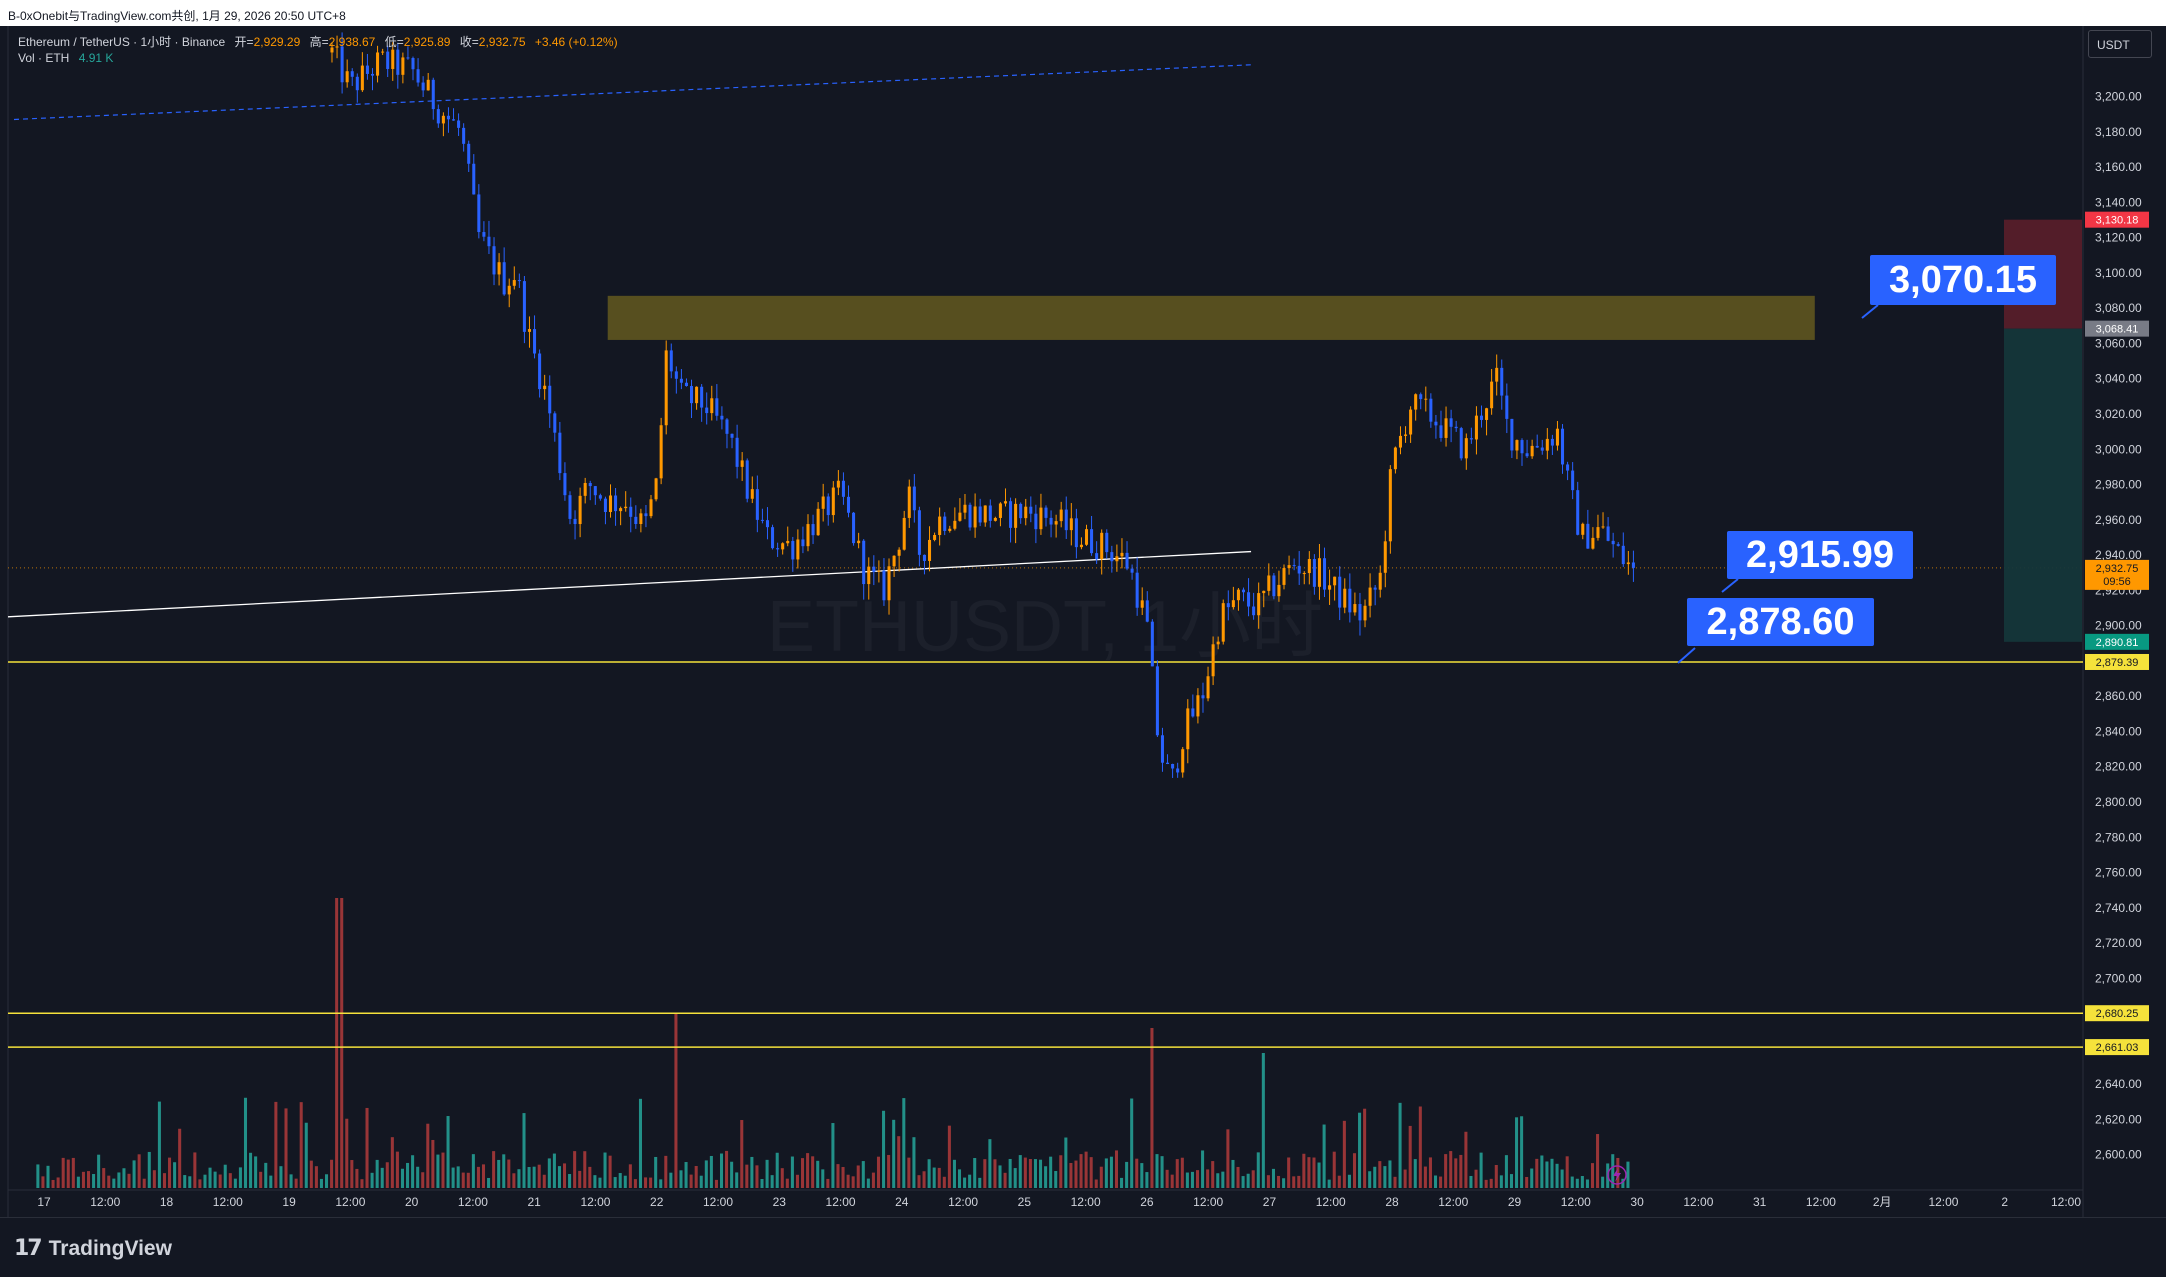  What do you see at coordinates (1963, 280) in the screenshot?
I see `target-price-annotation: 3,070.15` at bounding box center [1963, 280].